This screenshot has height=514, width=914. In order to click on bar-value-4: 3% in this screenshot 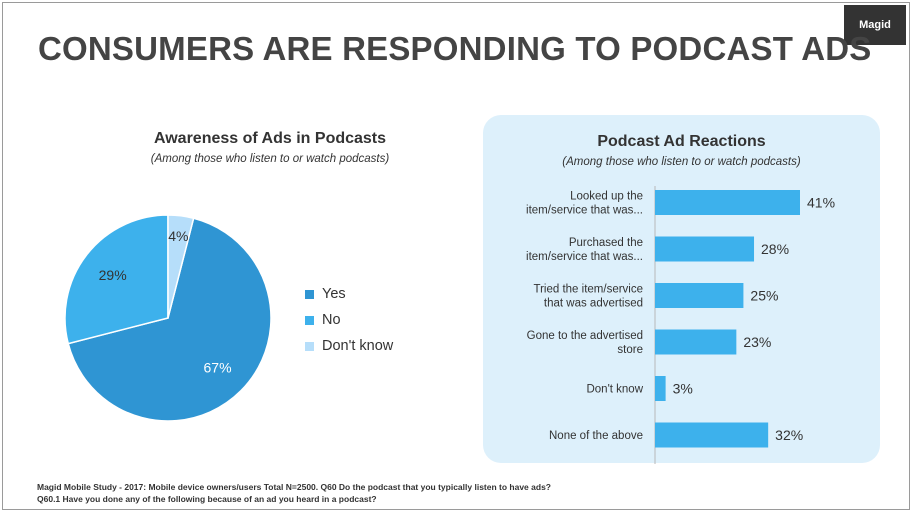, I will do `click(683, 389)`.